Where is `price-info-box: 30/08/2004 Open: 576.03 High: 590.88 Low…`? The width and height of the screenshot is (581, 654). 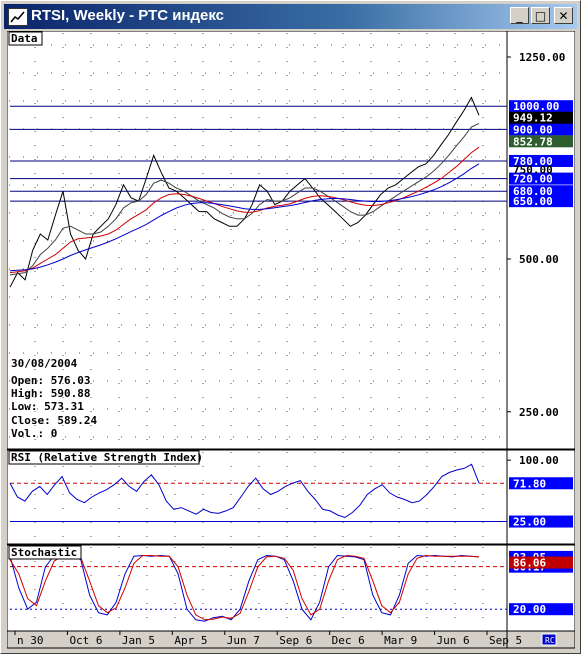
price-info-box: 30/08/2004 Open: 576.03 High: 590.88 Low… is located at coordinates (54, 398).